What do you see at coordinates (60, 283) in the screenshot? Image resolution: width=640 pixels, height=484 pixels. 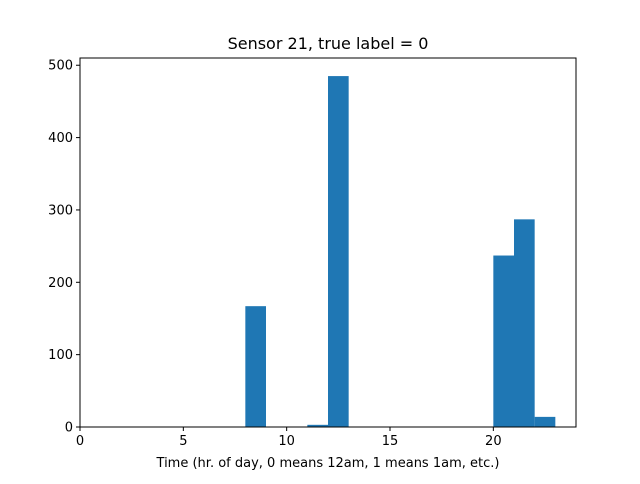 I see `y-tick-label: 200` at bounding box center [60, 283].